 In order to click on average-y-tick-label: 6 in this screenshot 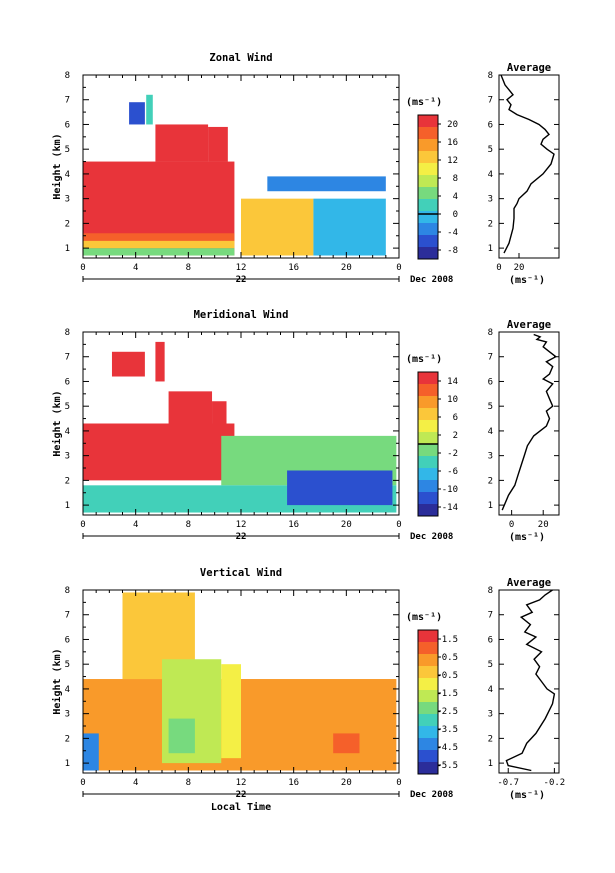, I will do `click(490, 125)`.